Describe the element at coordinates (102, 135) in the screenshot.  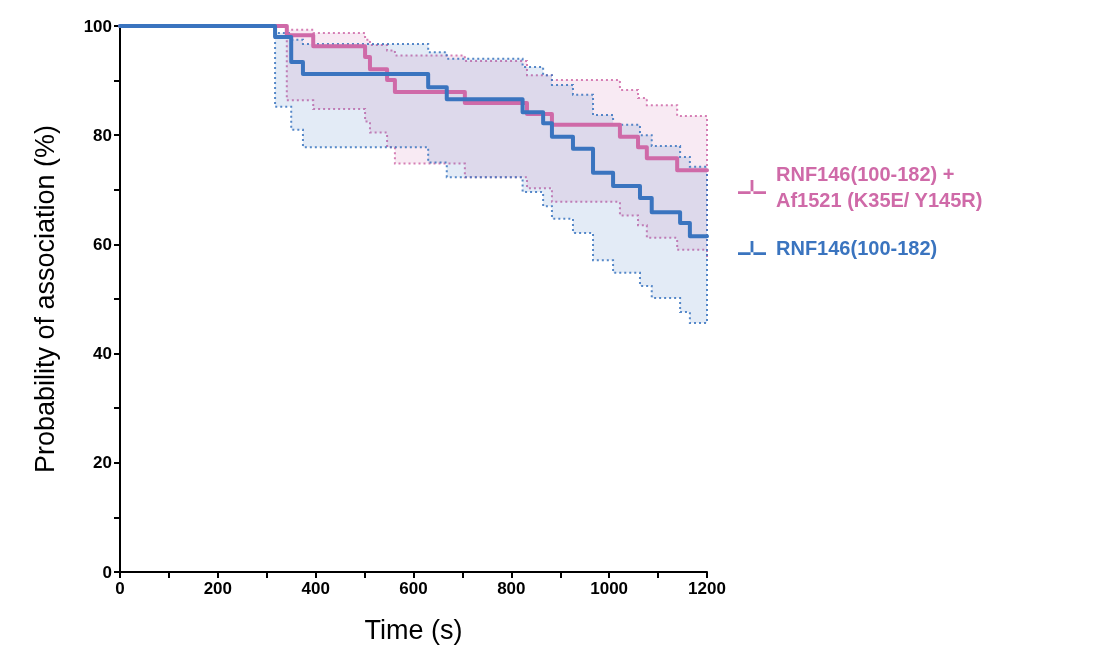
I see `y-tick-label: 80` at that location.